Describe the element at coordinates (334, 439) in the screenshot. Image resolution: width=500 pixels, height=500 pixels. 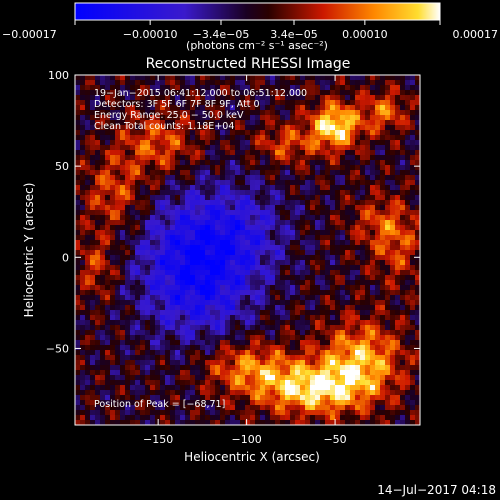
I see `x-tick-label: −50` at that location.